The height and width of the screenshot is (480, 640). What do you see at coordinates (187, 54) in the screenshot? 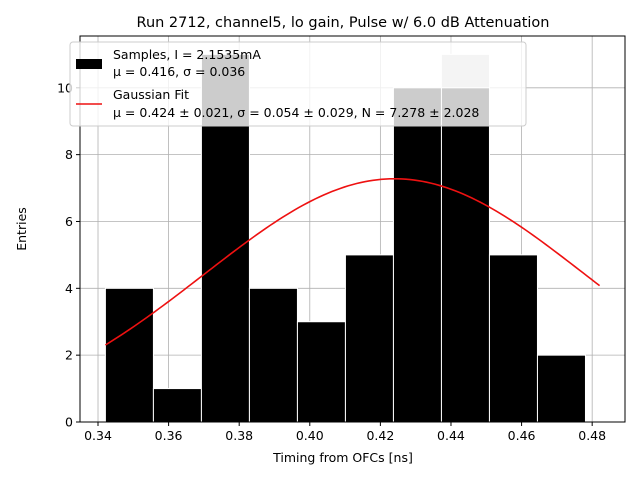
I see `legend-samples-line1: Samples, I = 2.1535mA` at bounding box center [187, 54].